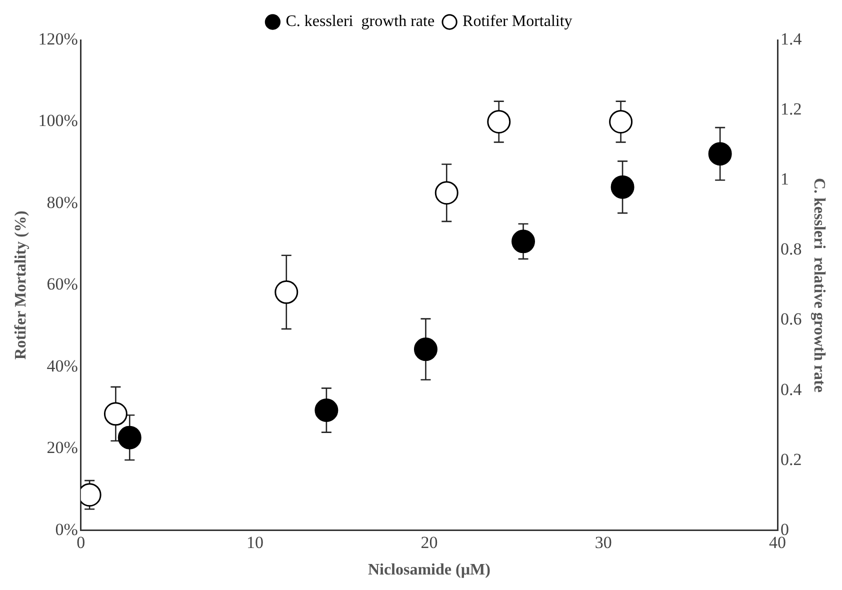 Image resolution: width=842 pixels, height=590 pixels. I want to click on y2-tick-label: 1.2, so click(791, 109).